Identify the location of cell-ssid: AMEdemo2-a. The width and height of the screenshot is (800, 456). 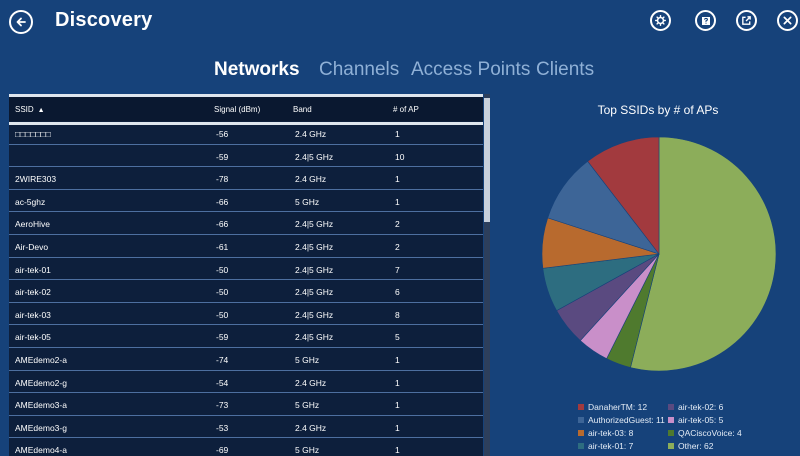
(41, 359).